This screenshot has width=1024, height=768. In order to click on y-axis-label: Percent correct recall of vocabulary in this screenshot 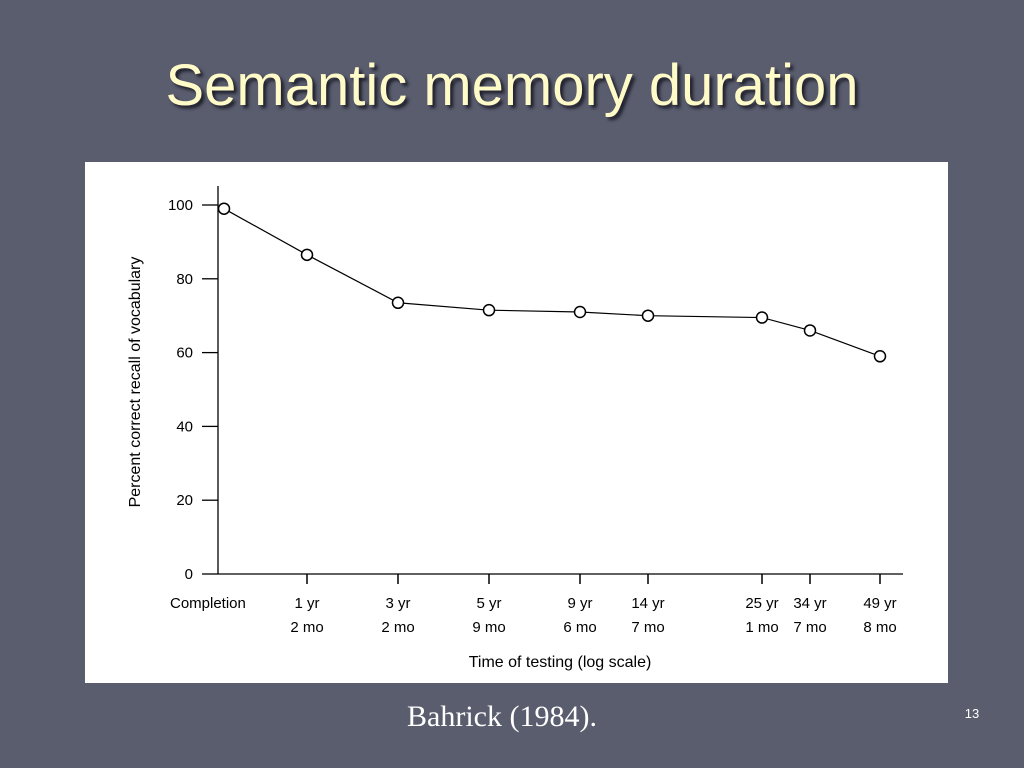, I will do `click(135, 382)`.